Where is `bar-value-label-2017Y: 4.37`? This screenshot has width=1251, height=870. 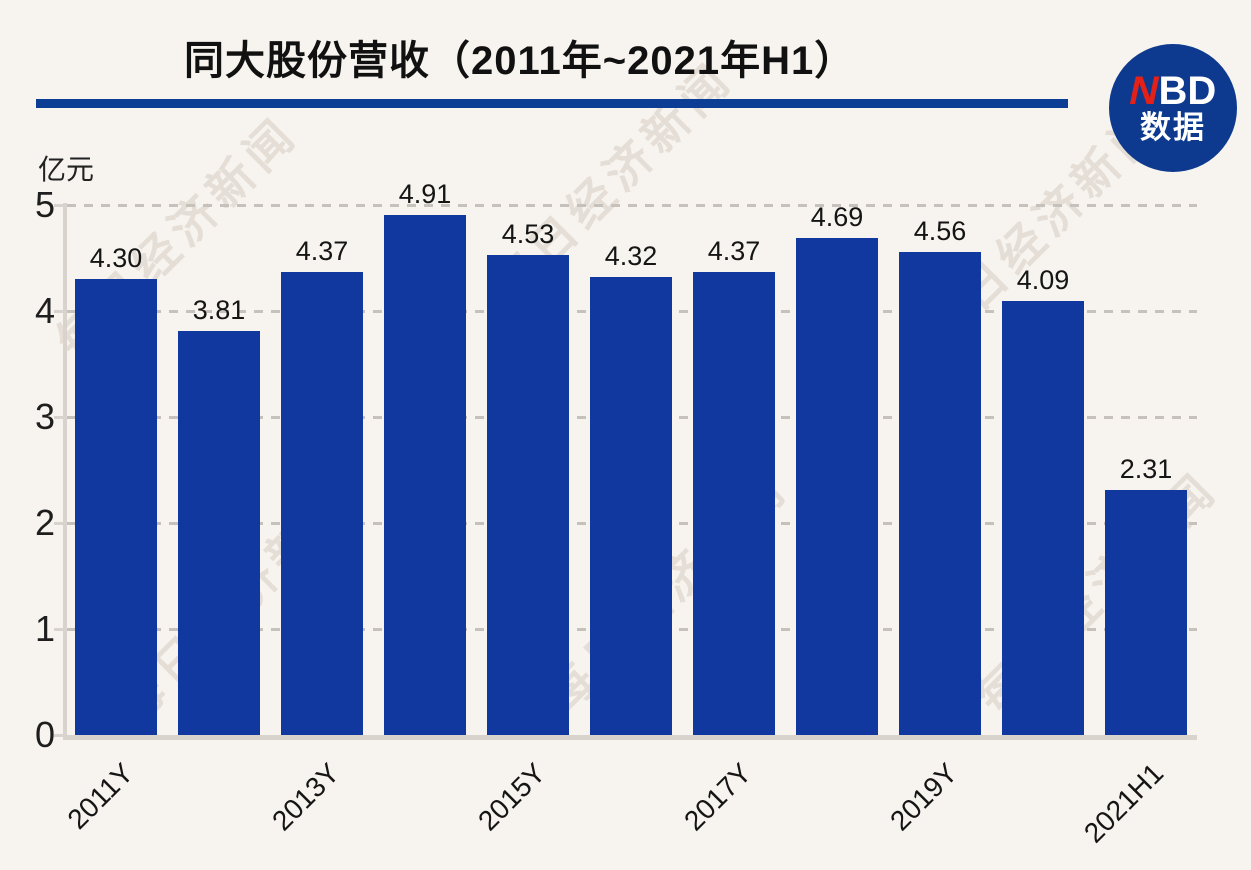 bar-value-label-2017Y: 4.37 is located at coordinates (734, 251).